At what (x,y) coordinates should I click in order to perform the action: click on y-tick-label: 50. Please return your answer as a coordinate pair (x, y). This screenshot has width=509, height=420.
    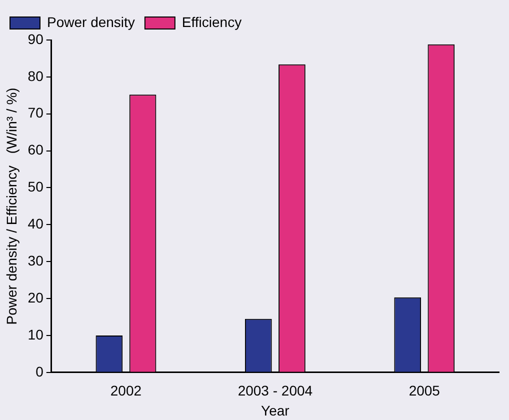
    Looking at the image, I should click on (36, 186).